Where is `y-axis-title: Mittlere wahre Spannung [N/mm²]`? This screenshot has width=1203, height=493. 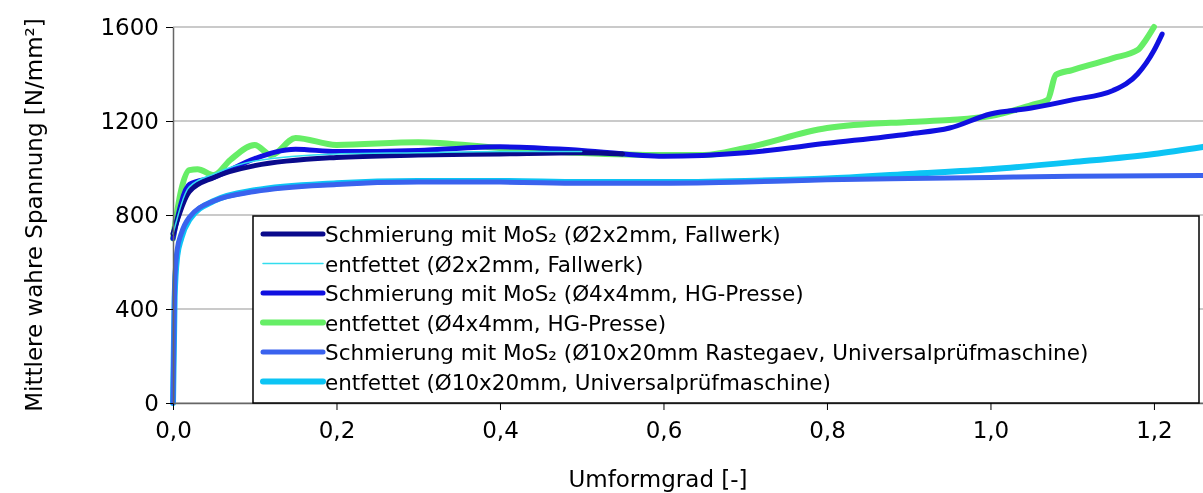 y-axis-title: Mittlere wahre Spannung [N/mm²] is located at coordinates (34, 215).